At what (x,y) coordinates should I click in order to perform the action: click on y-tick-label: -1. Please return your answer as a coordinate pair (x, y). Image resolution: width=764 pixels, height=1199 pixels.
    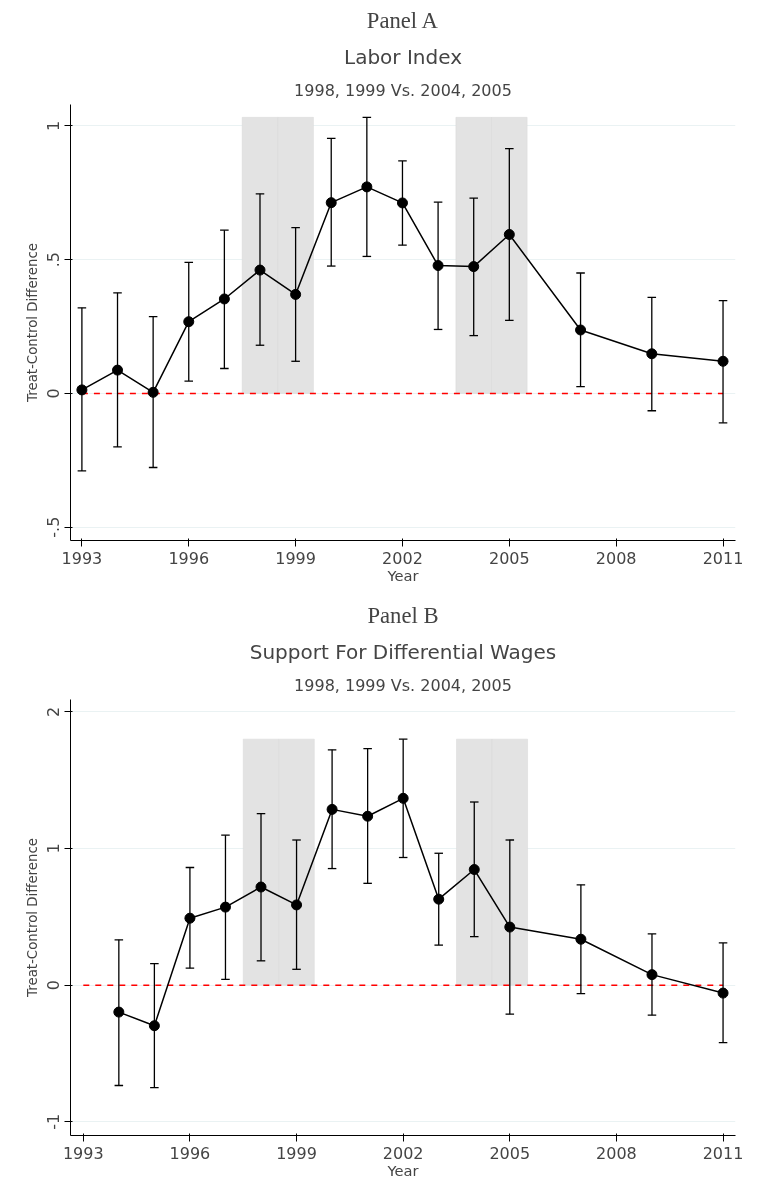
    Looking at the image, I should click on (54, 1121).